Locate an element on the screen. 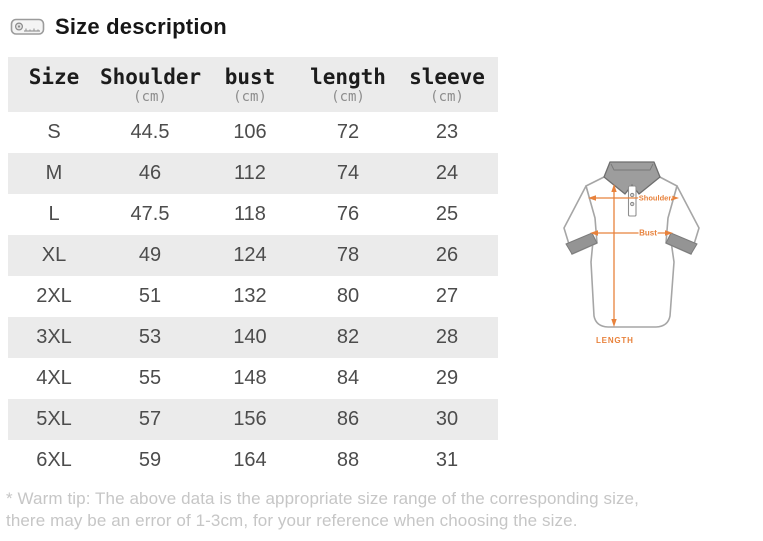 This screenshot has width=763, height=541. cell-length: 72 is located at coordinates (348, 132).